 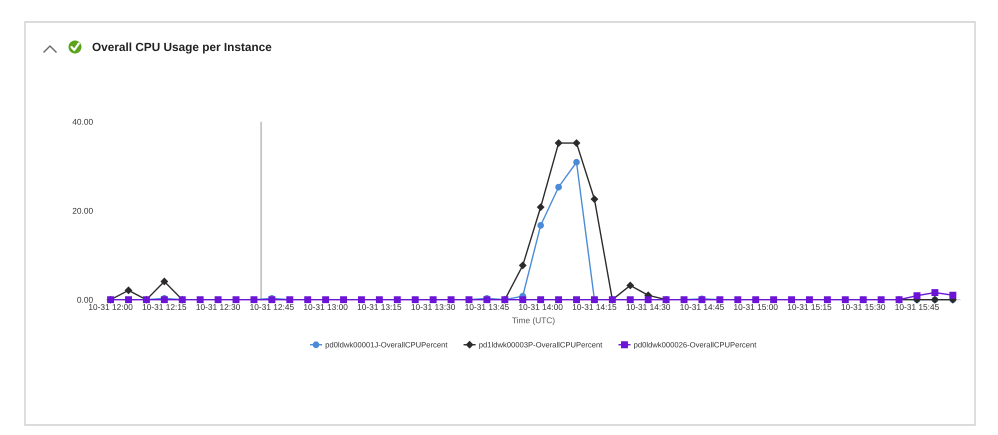 I want to click on x-tick-label: 10-31 15:00, so click(x=756, y=307).